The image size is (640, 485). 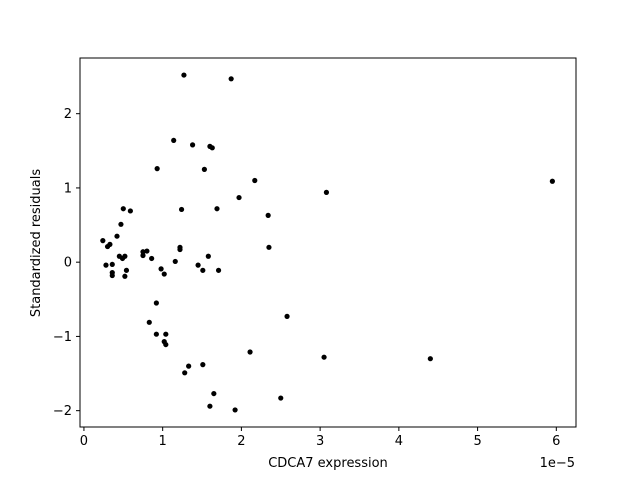 I want to click on y-tick-label: −1, so click(x=62, y=337).